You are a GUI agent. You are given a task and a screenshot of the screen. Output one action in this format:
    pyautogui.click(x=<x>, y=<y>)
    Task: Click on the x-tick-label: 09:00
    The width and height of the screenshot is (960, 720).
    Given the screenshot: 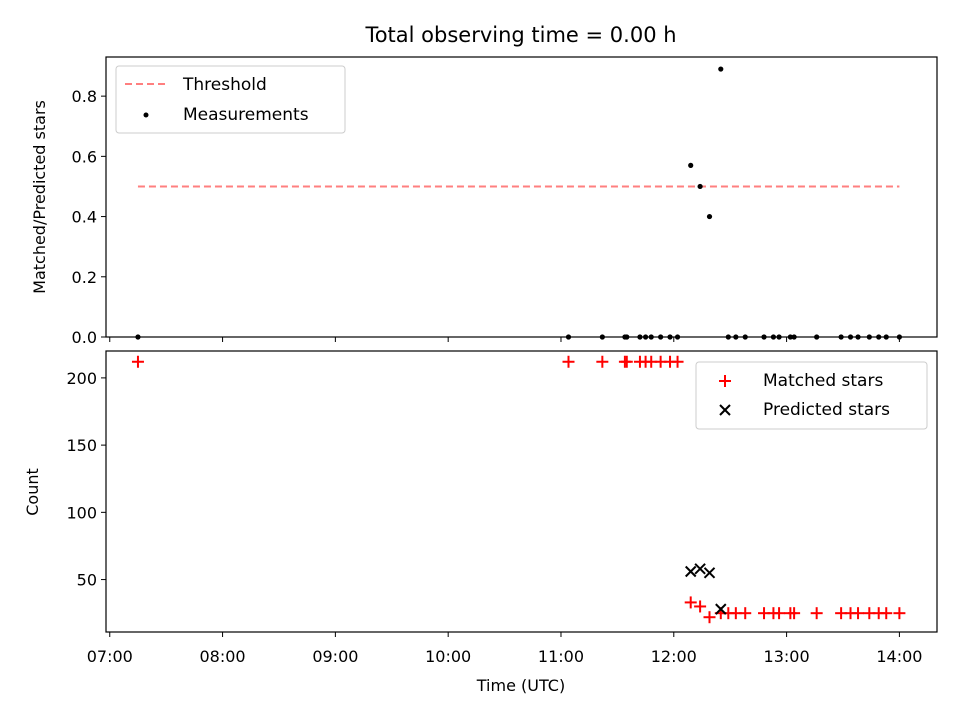 What is the action you would take?
    pyautogui.click(x=335, y=656)
    